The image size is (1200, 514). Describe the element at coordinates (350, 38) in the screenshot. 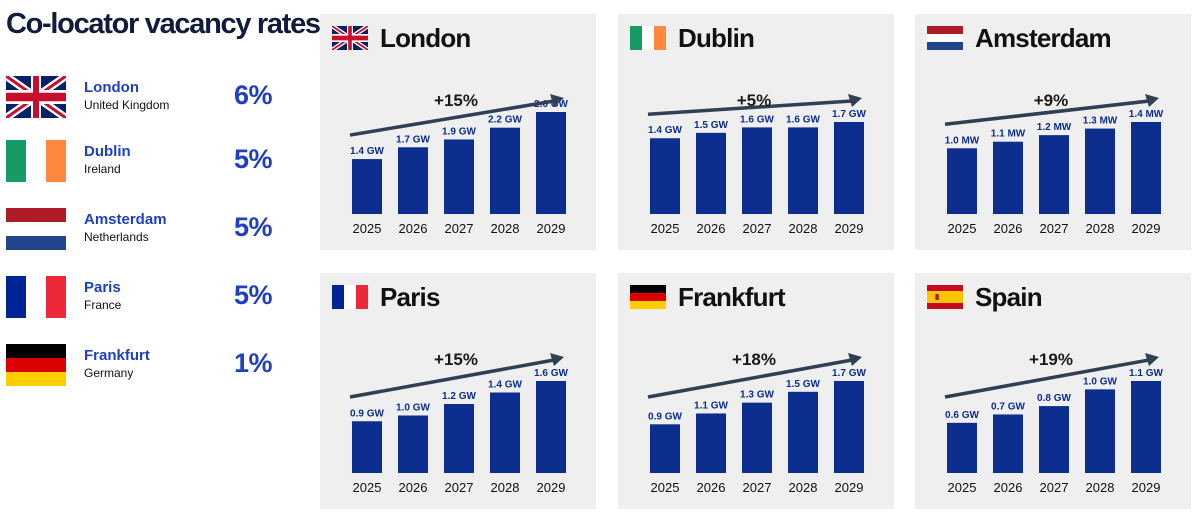

I see `uk-flag-icon` at that location.